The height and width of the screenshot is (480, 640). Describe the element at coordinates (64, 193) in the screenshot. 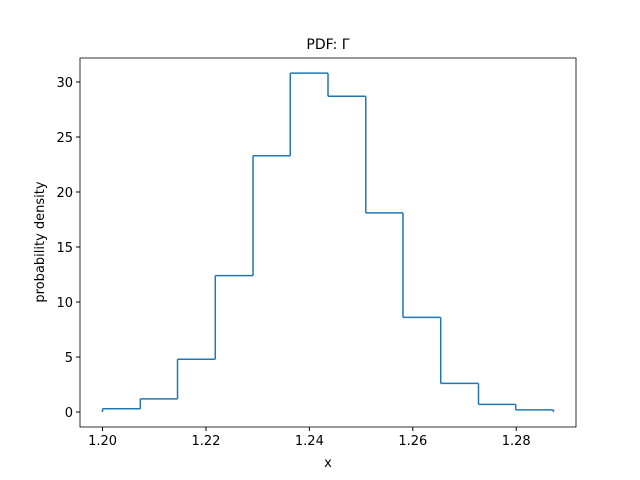

I see `y-tick-label: 20` at that location.